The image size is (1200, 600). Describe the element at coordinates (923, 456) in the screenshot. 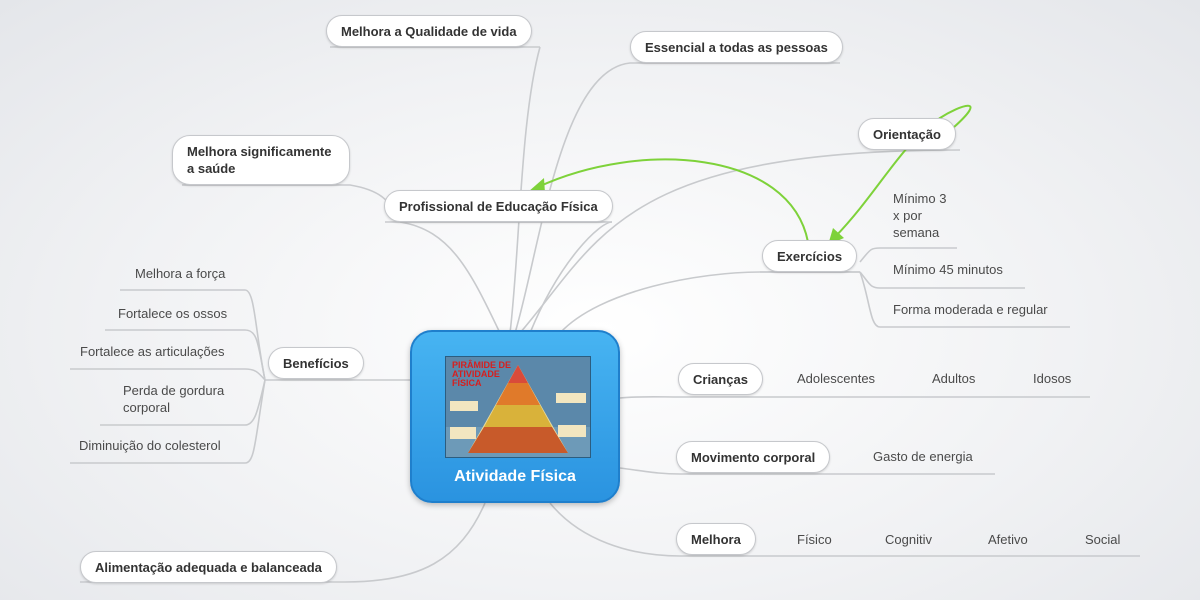

I see `leaf-gasto-energia: Gasto de energia` at that location.